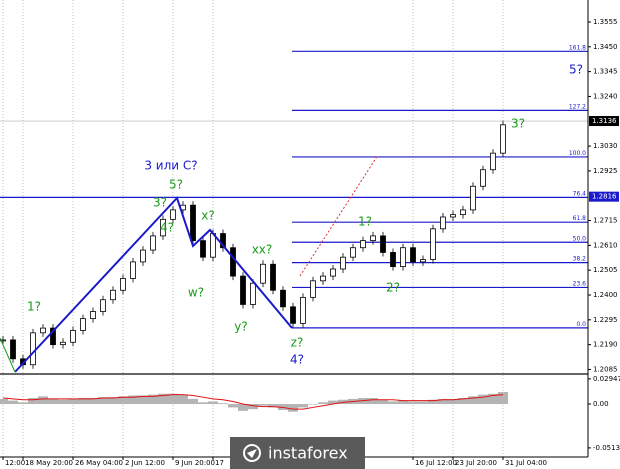 The image size is (620, 469). What do you see at coordinates (252, 453) in the screenshot?
I see `watermark-logo-arrow` at bounding box center [252, 453].